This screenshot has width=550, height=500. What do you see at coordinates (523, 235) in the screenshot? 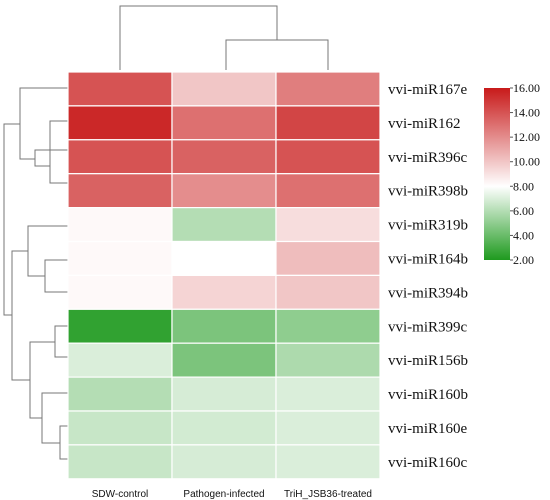
I see `colorbar-tick-label: 4.00` at bounding box center [523, 235].